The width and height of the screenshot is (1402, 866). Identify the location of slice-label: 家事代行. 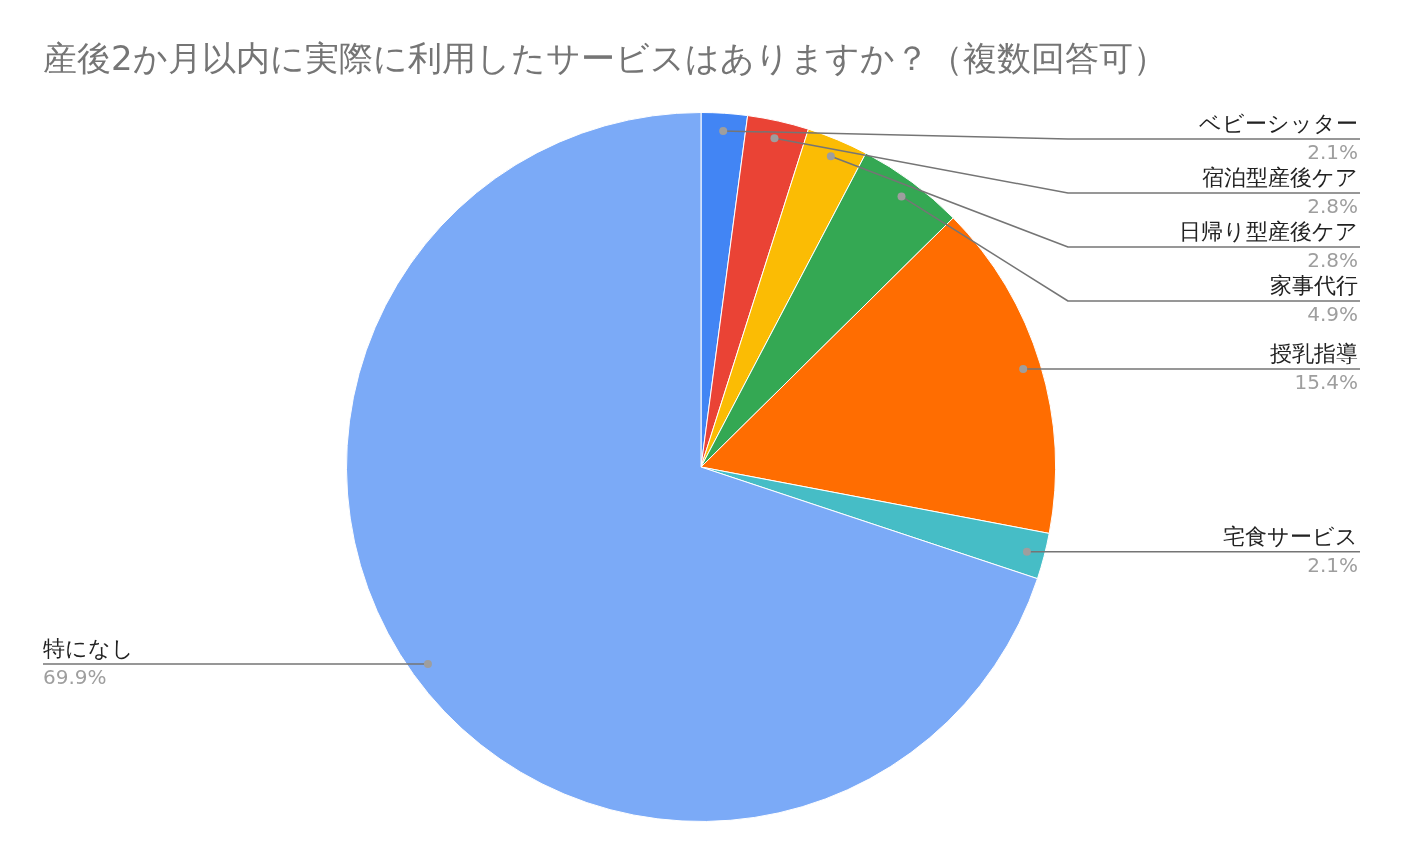
(1314, 285).